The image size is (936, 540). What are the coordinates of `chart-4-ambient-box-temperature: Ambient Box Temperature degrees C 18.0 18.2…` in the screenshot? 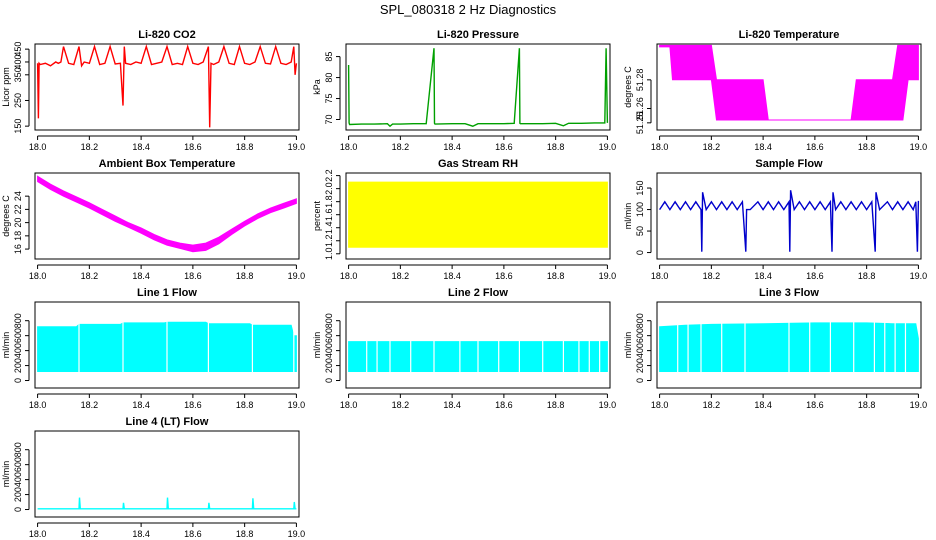 It's located at (153, 219).